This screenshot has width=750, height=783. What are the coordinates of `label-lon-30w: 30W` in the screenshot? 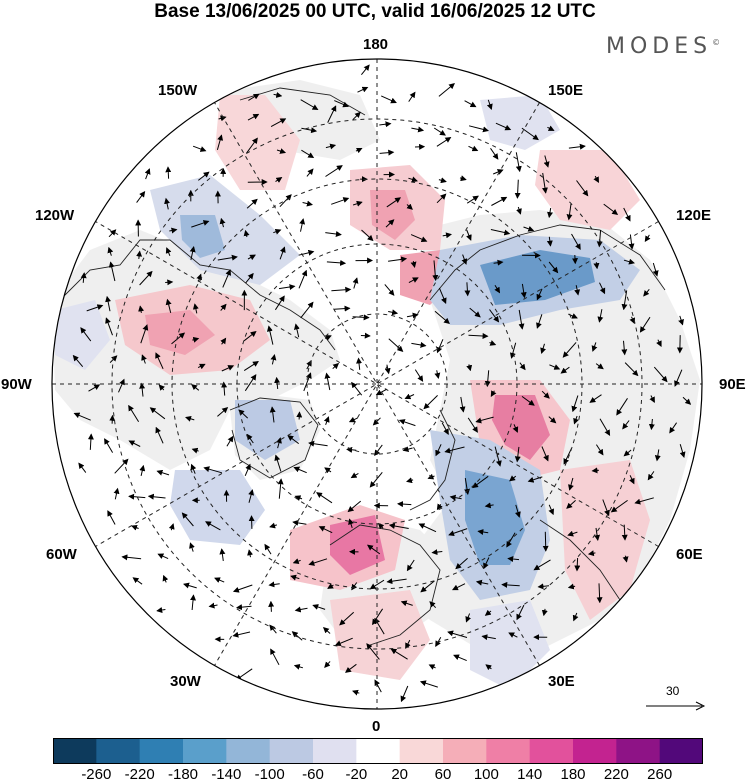 It's located at (185, 681).